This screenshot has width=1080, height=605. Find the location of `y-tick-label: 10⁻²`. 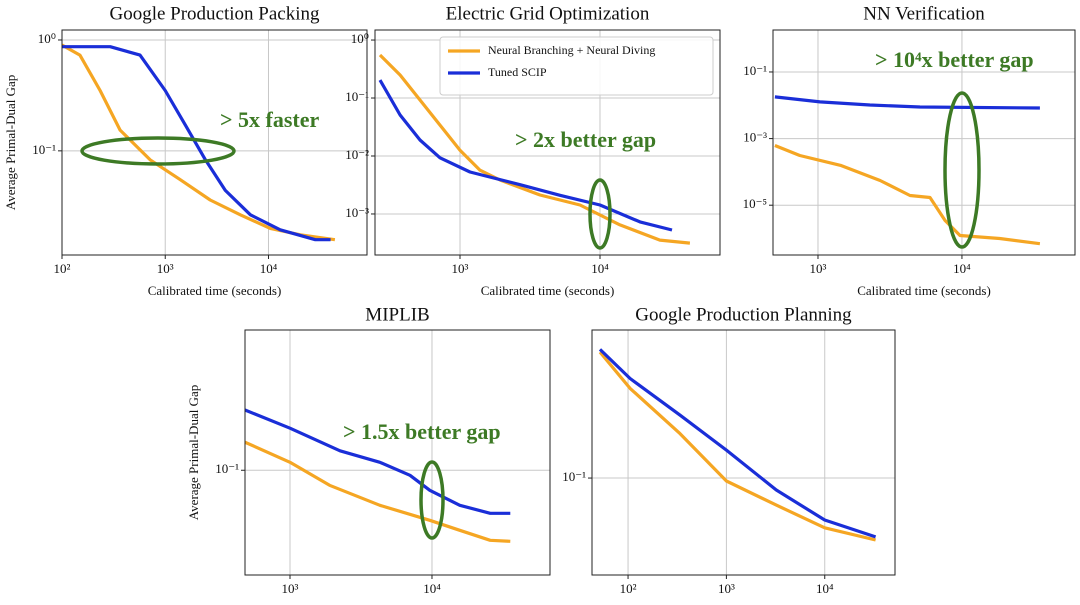

y-tick-label: 10⁻² is located at coordinates (357, 154).